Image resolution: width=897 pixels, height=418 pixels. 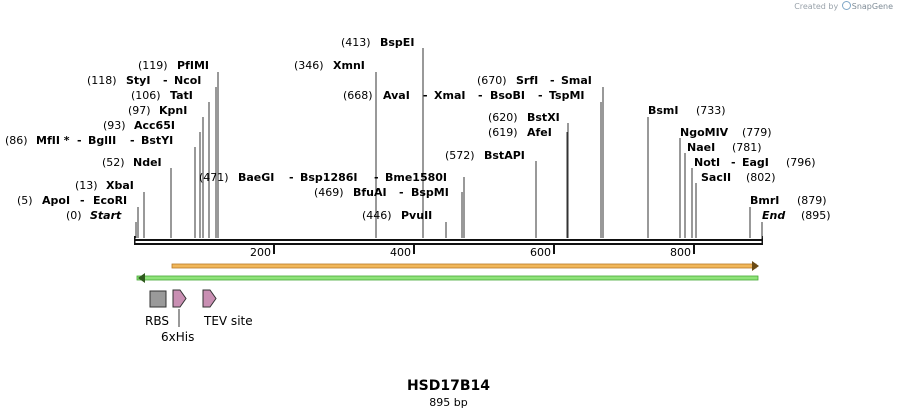 I want to click on snapgene-logo-icon, so click(x=846, y=5).